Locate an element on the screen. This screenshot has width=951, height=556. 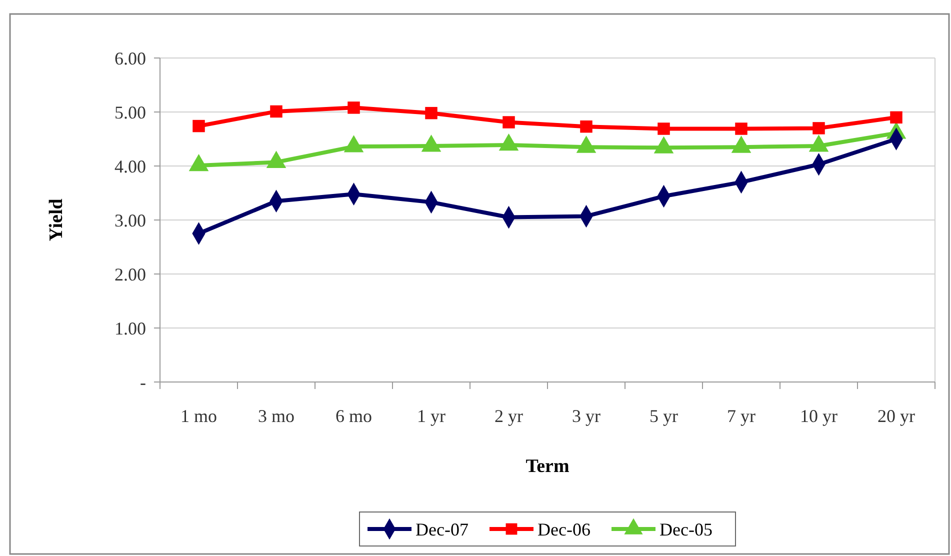
y-axis-title: Yield is located at coordinates (56, 220).